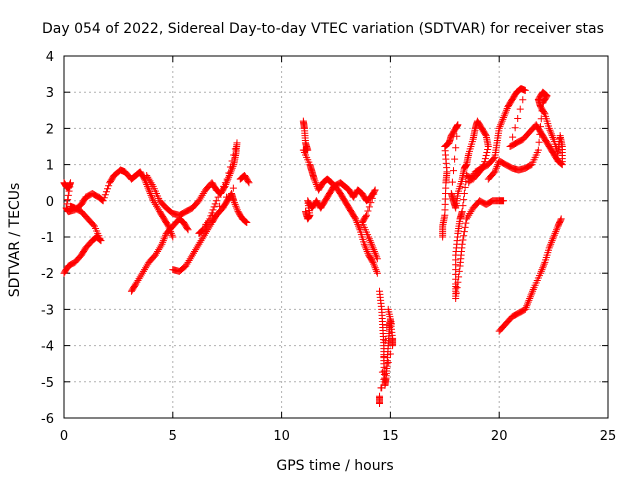 This screenshot has height=480, width=640. I want to click on y-tick-label: -1, so click(47, 238).